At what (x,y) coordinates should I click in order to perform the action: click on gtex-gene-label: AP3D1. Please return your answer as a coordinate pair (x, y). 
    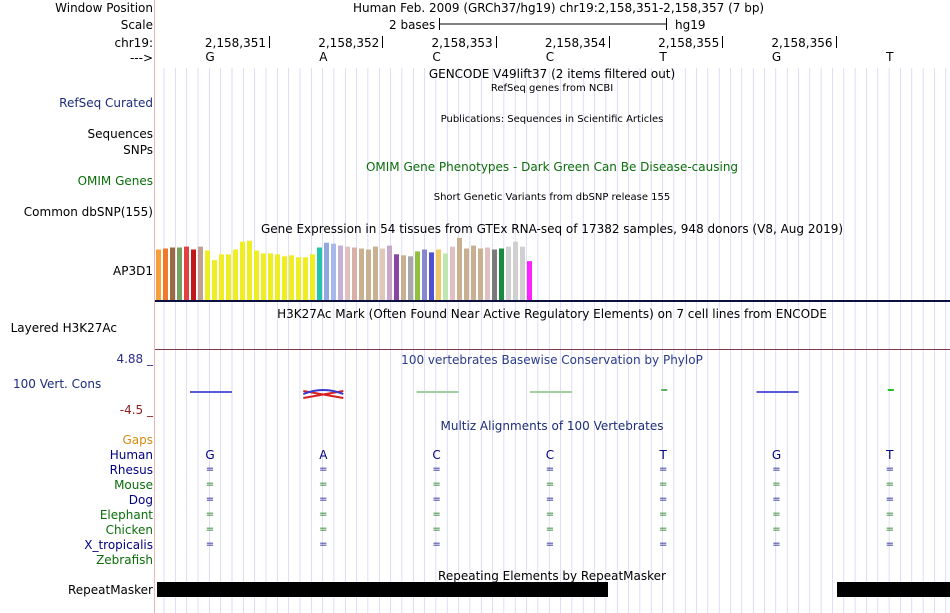
    Looking at the image, I should click on (133, 271).